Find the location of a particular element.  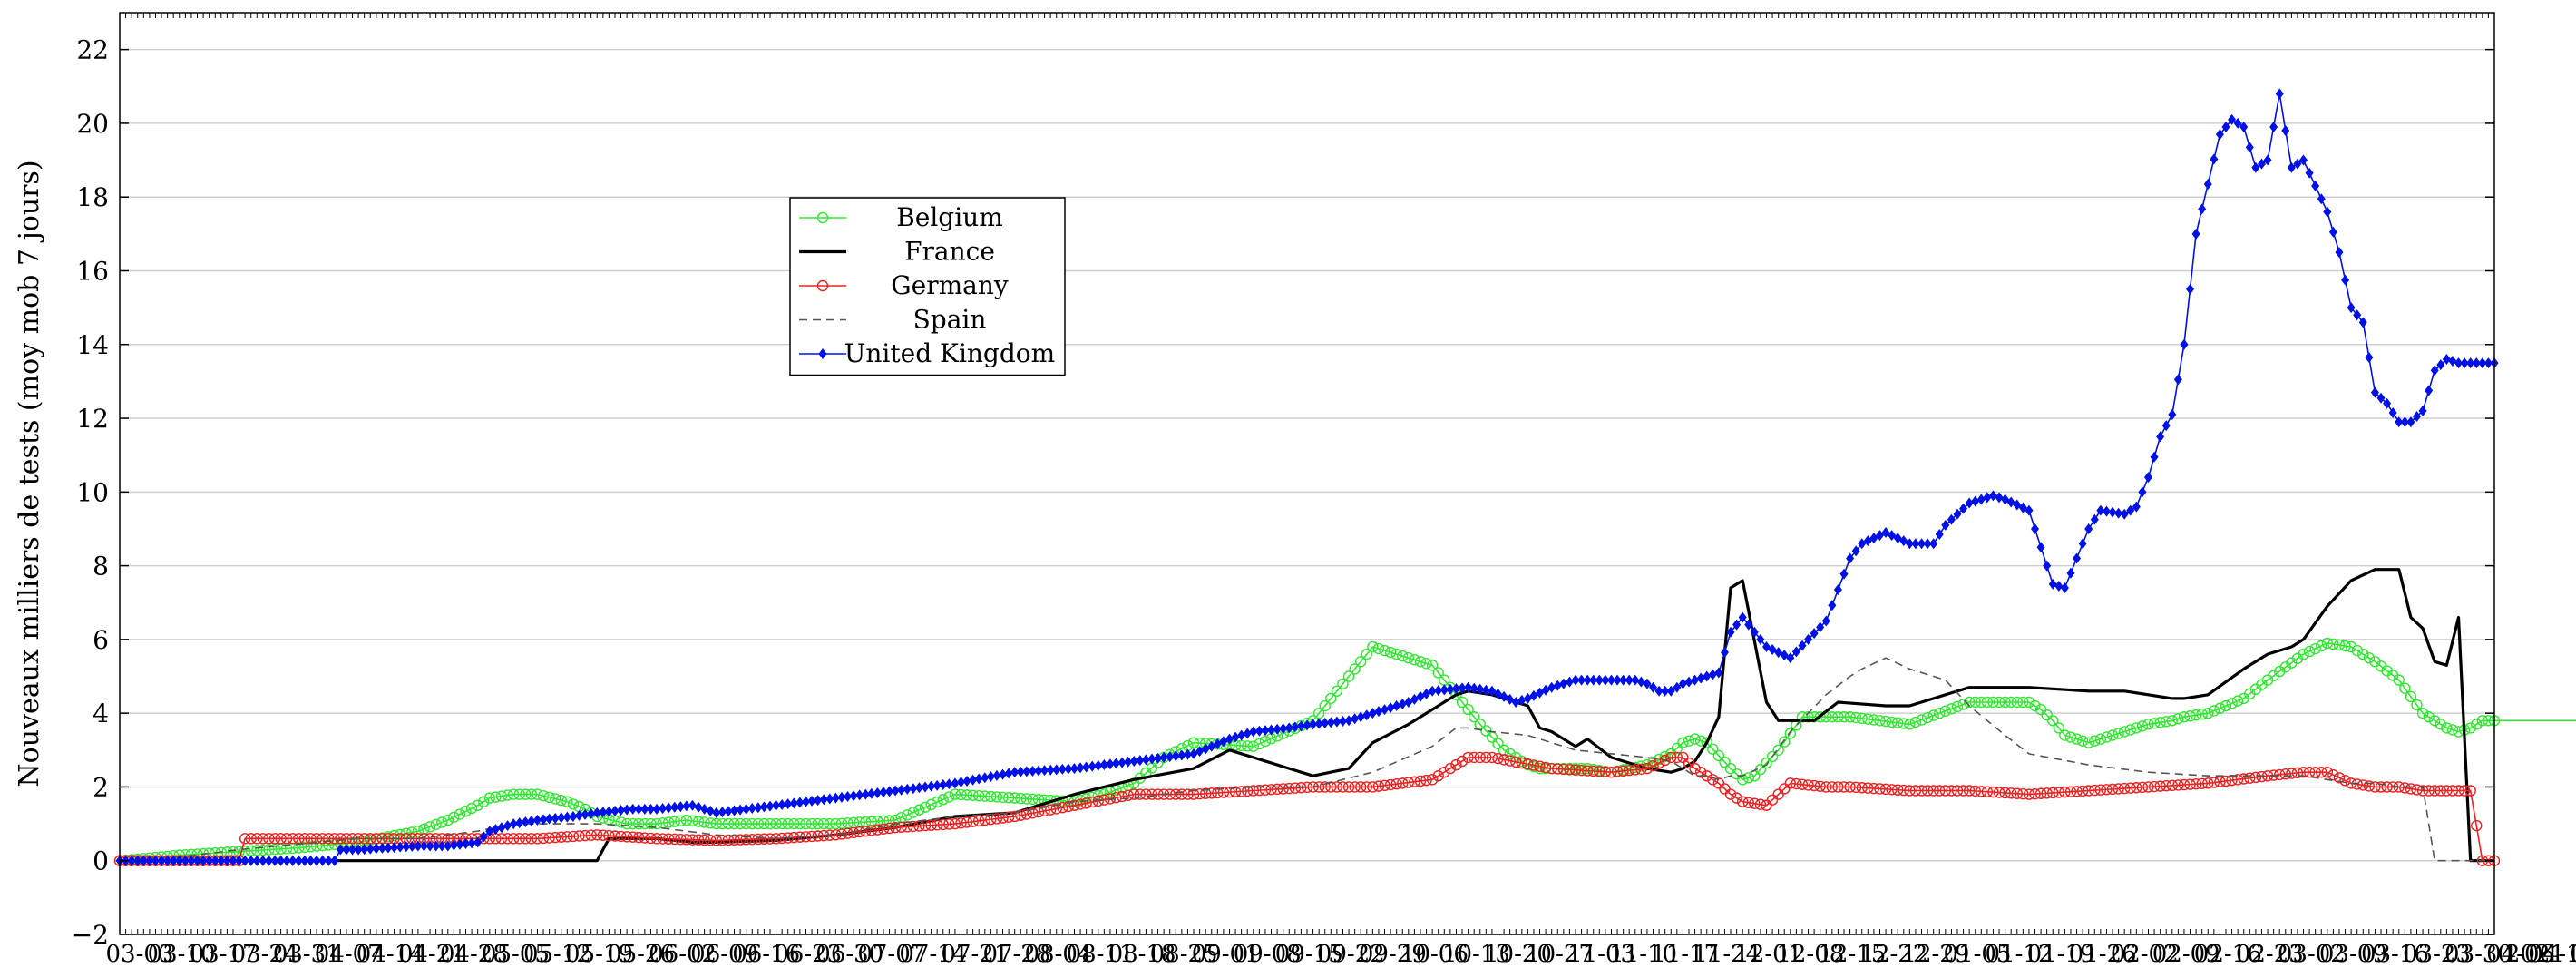

legend-label-belgium: Belgium is located at coordinates (949, 217).